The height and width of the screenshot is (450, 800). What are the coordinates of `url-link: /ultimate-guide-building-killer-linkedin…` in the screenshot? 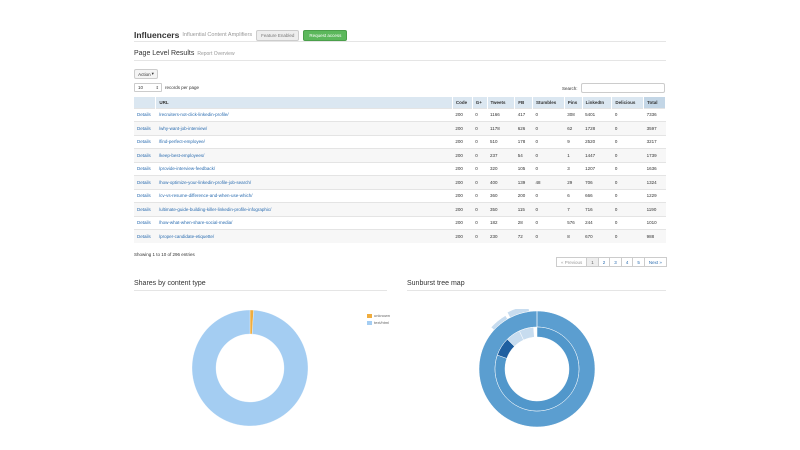 It's located at (304, 209).